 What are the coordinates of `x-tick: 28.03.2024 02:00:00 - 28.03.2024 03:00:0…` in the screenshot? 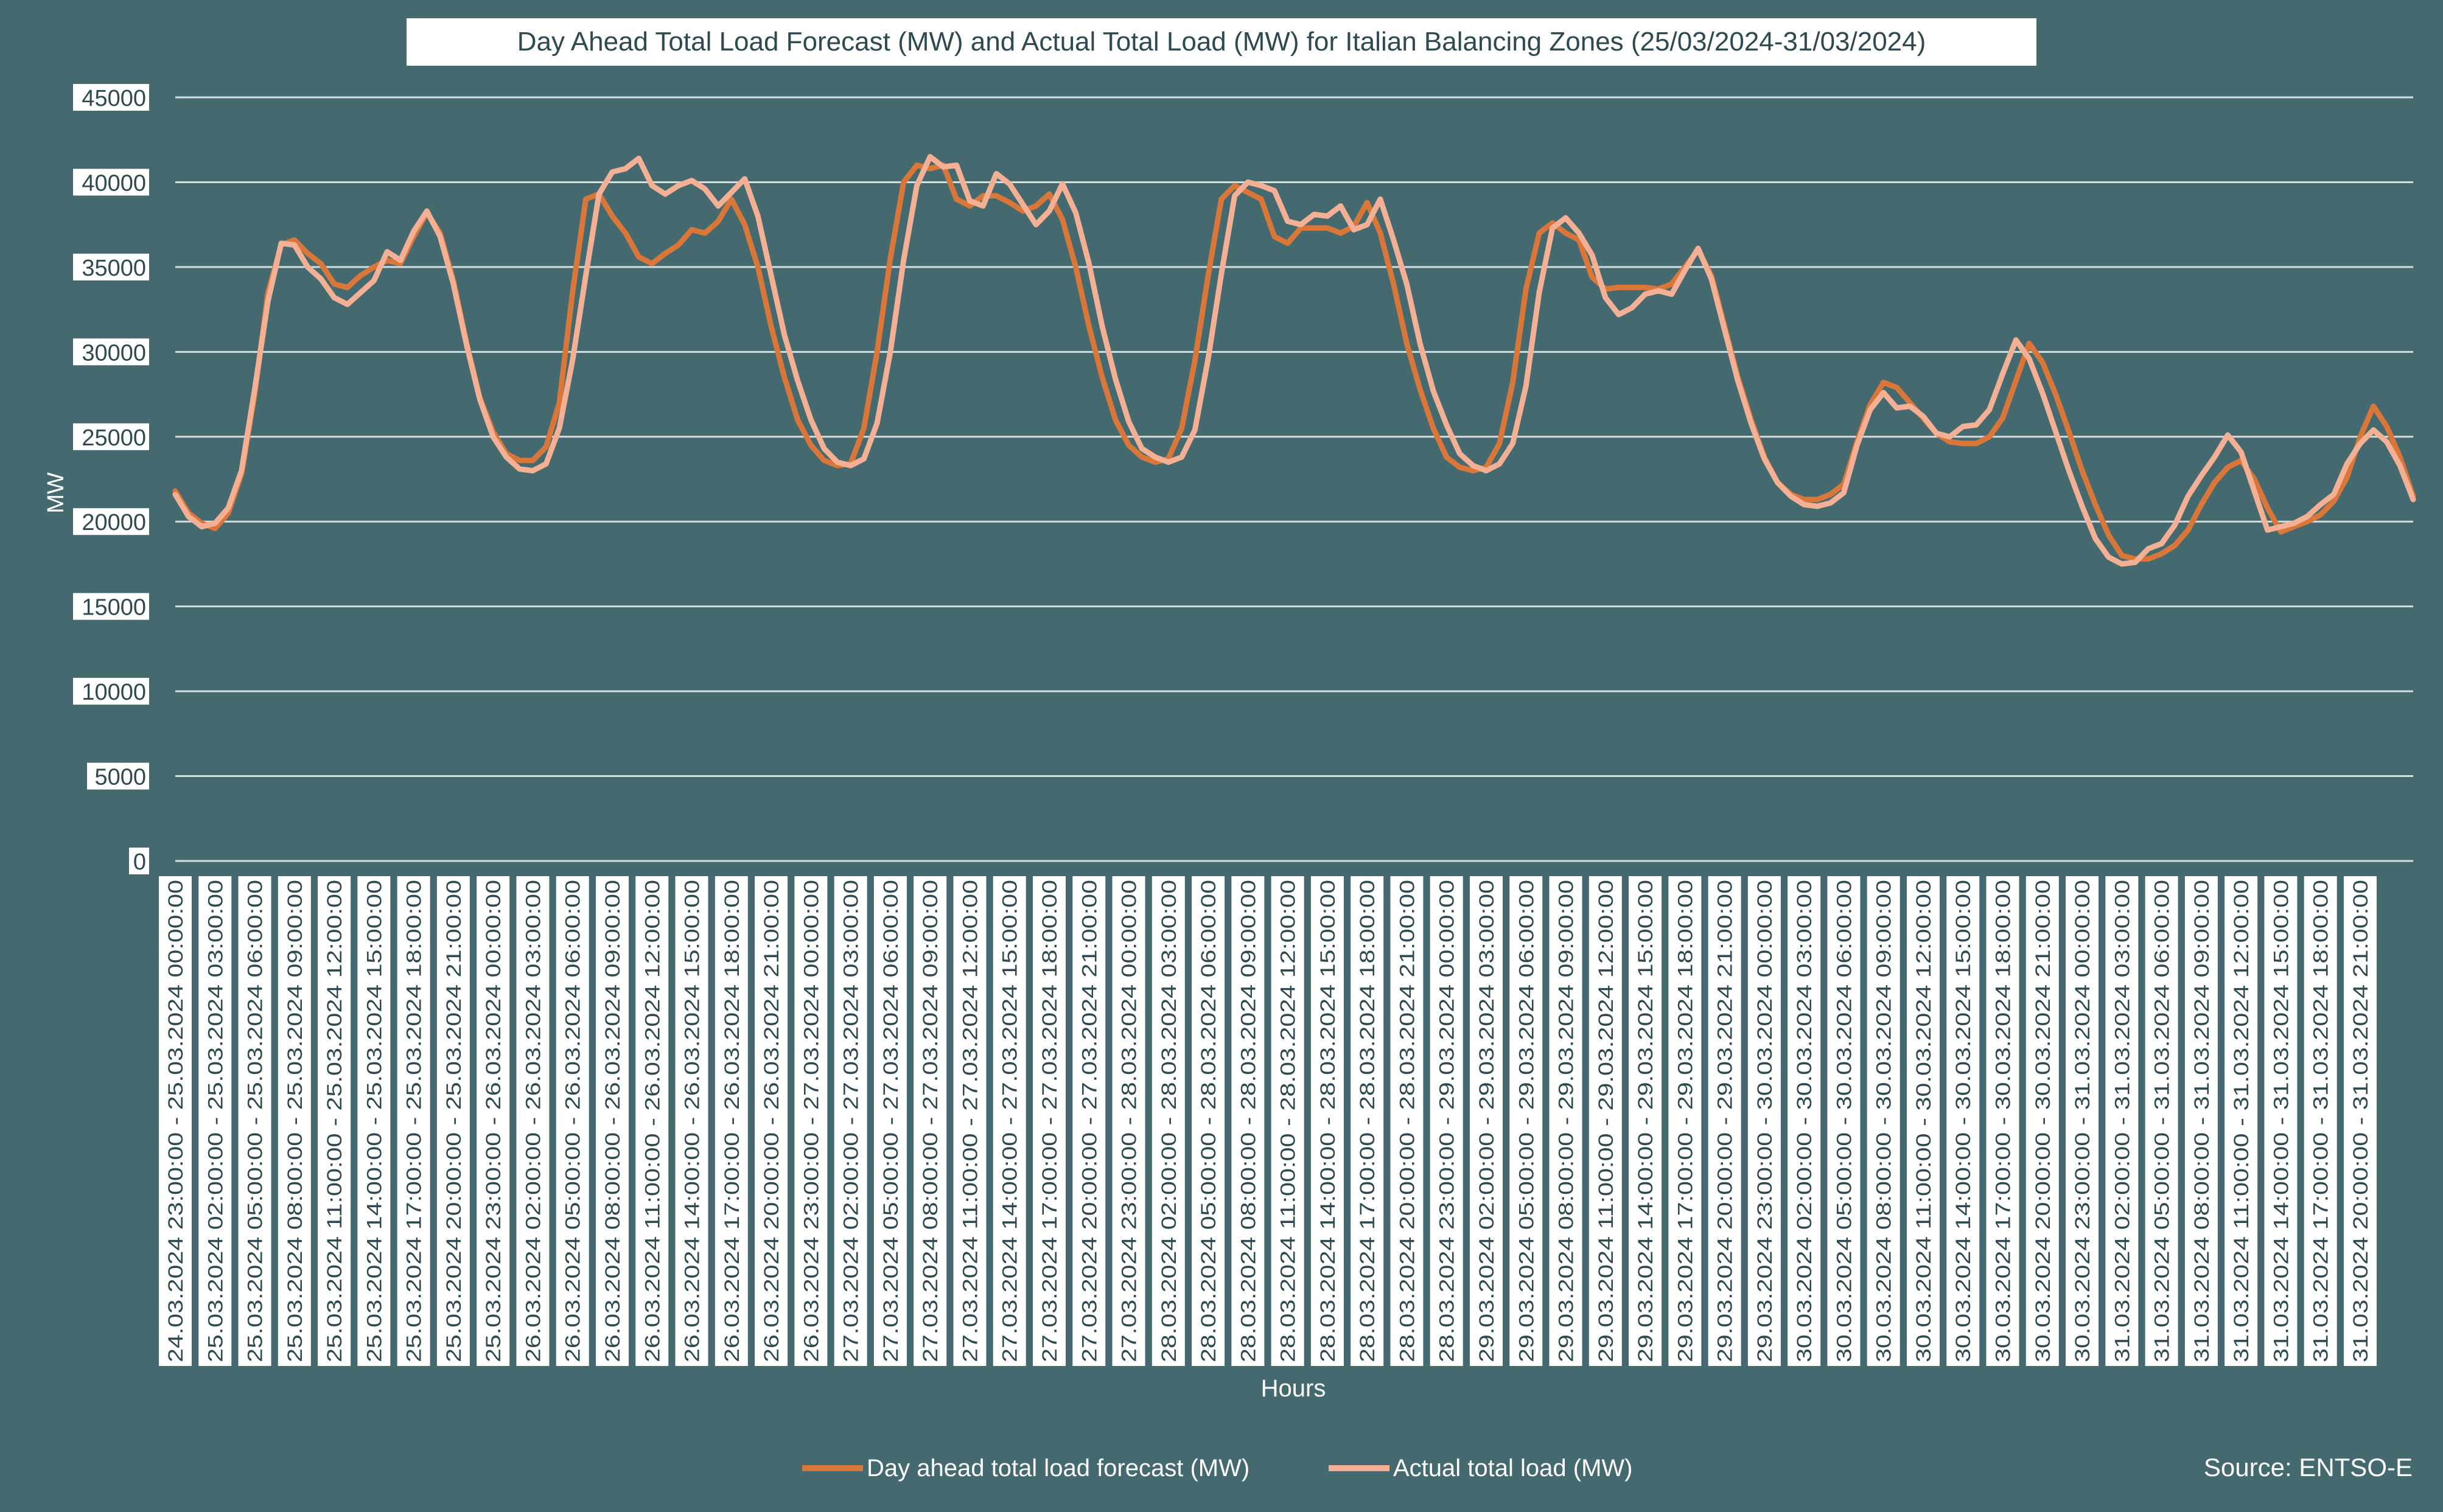 It's located at (1169, 1121).